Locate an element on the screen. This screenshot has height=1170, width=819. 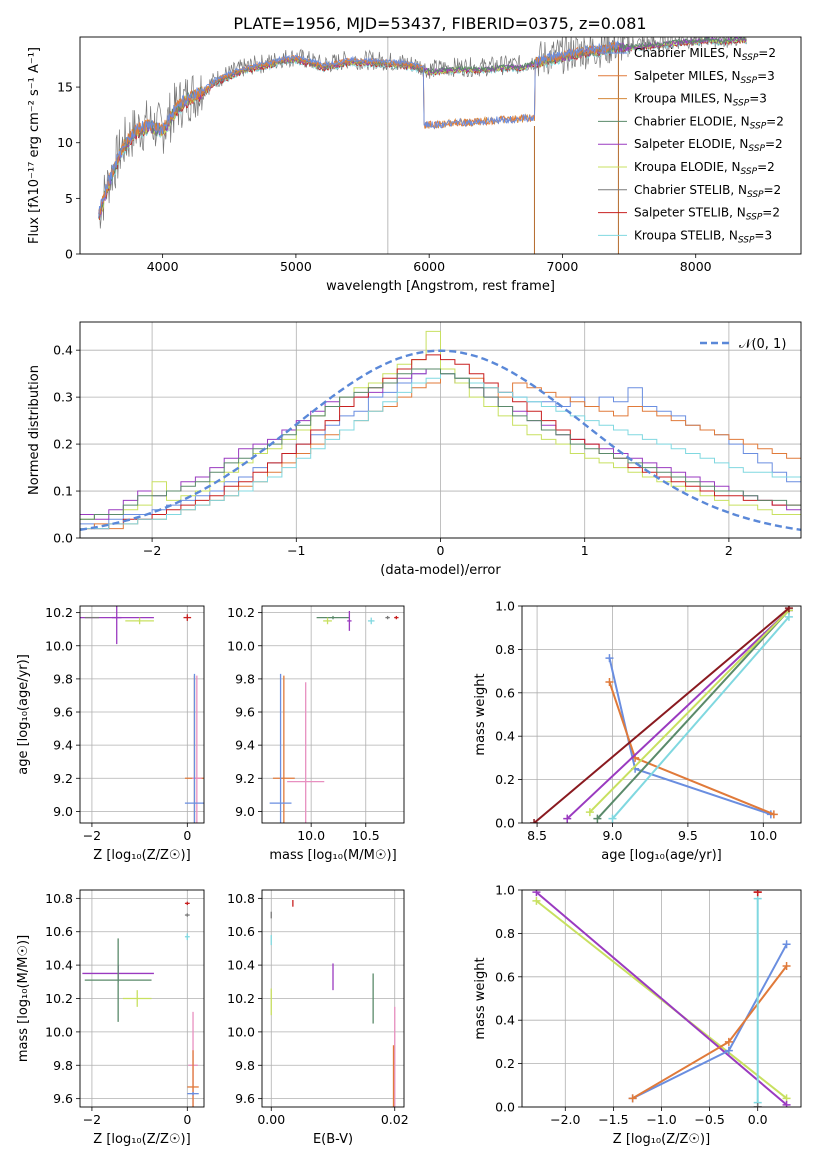
x-tick-label: 0.00 is located at coordinates (271, 1119).